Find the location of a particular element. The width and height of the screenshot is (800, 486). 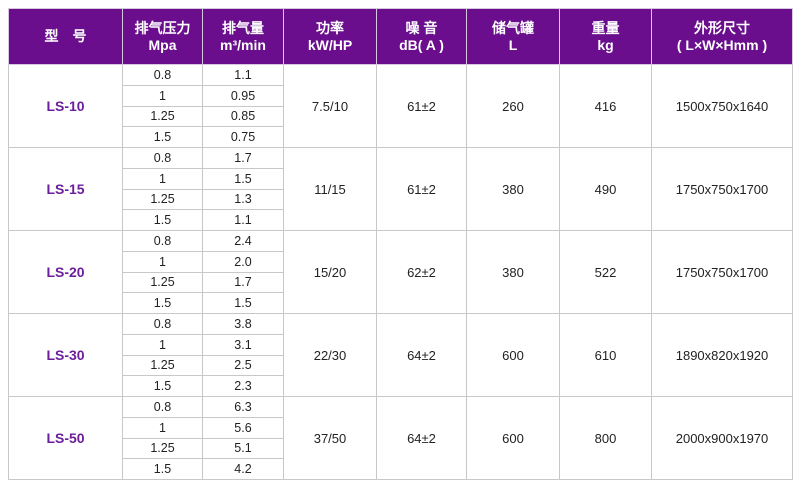

table-row: 1.25 1.7 is located at coordinates (401, 282).